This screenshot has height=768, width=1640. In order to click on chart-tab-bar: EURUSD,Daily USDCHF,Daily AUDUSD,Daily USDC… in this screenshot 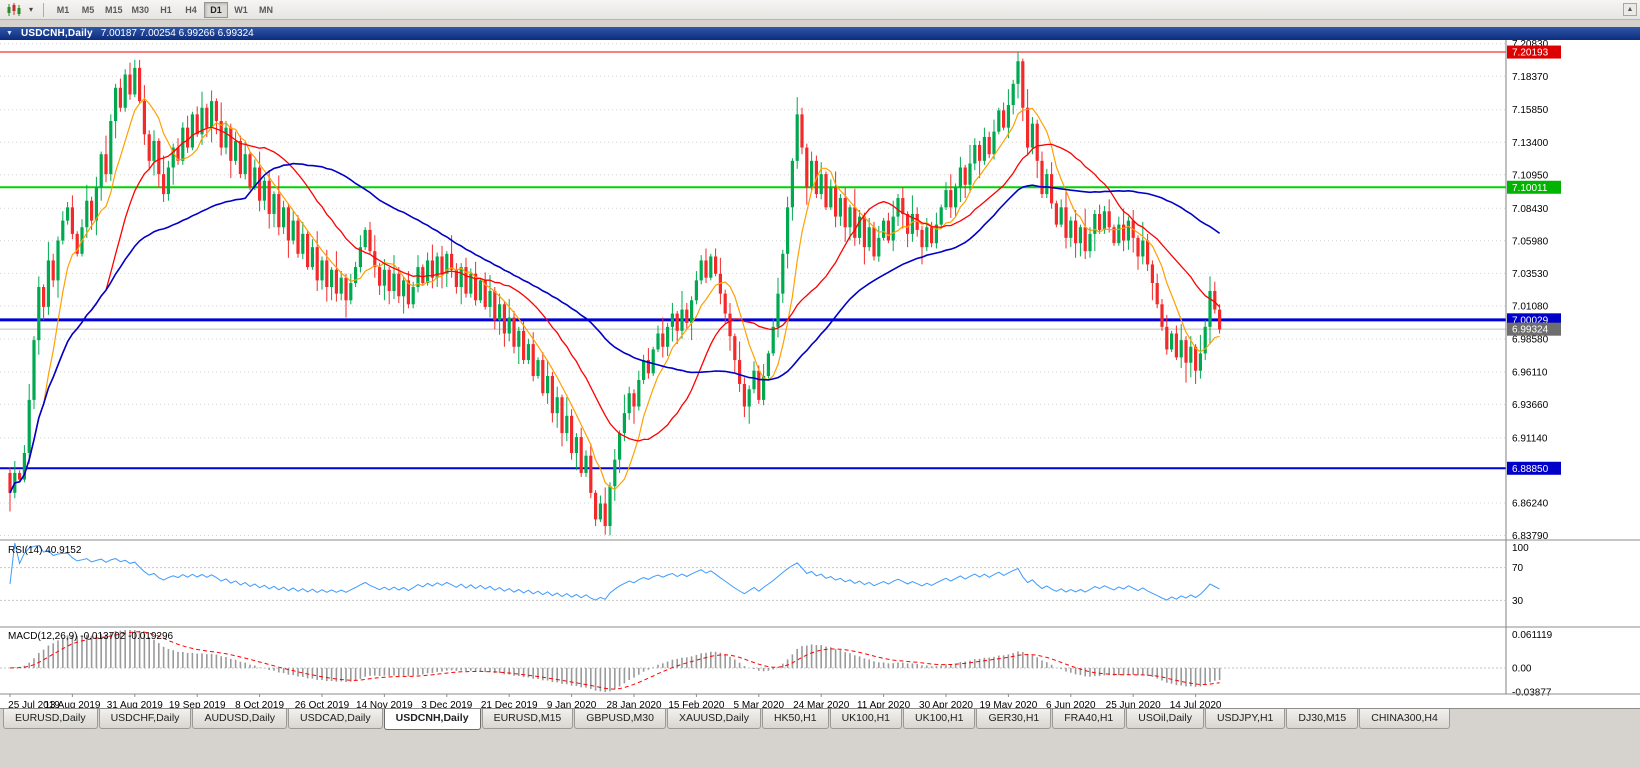, I will do `click(820, 719)`.